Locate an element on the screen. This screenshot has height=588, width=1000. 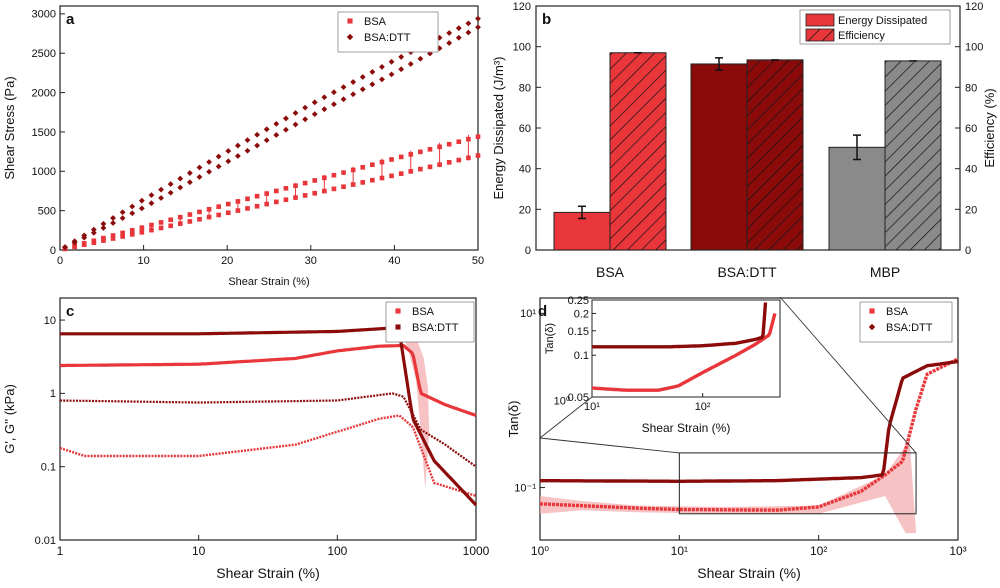
legend-entry: BSA is located at coordinates (375, 22).